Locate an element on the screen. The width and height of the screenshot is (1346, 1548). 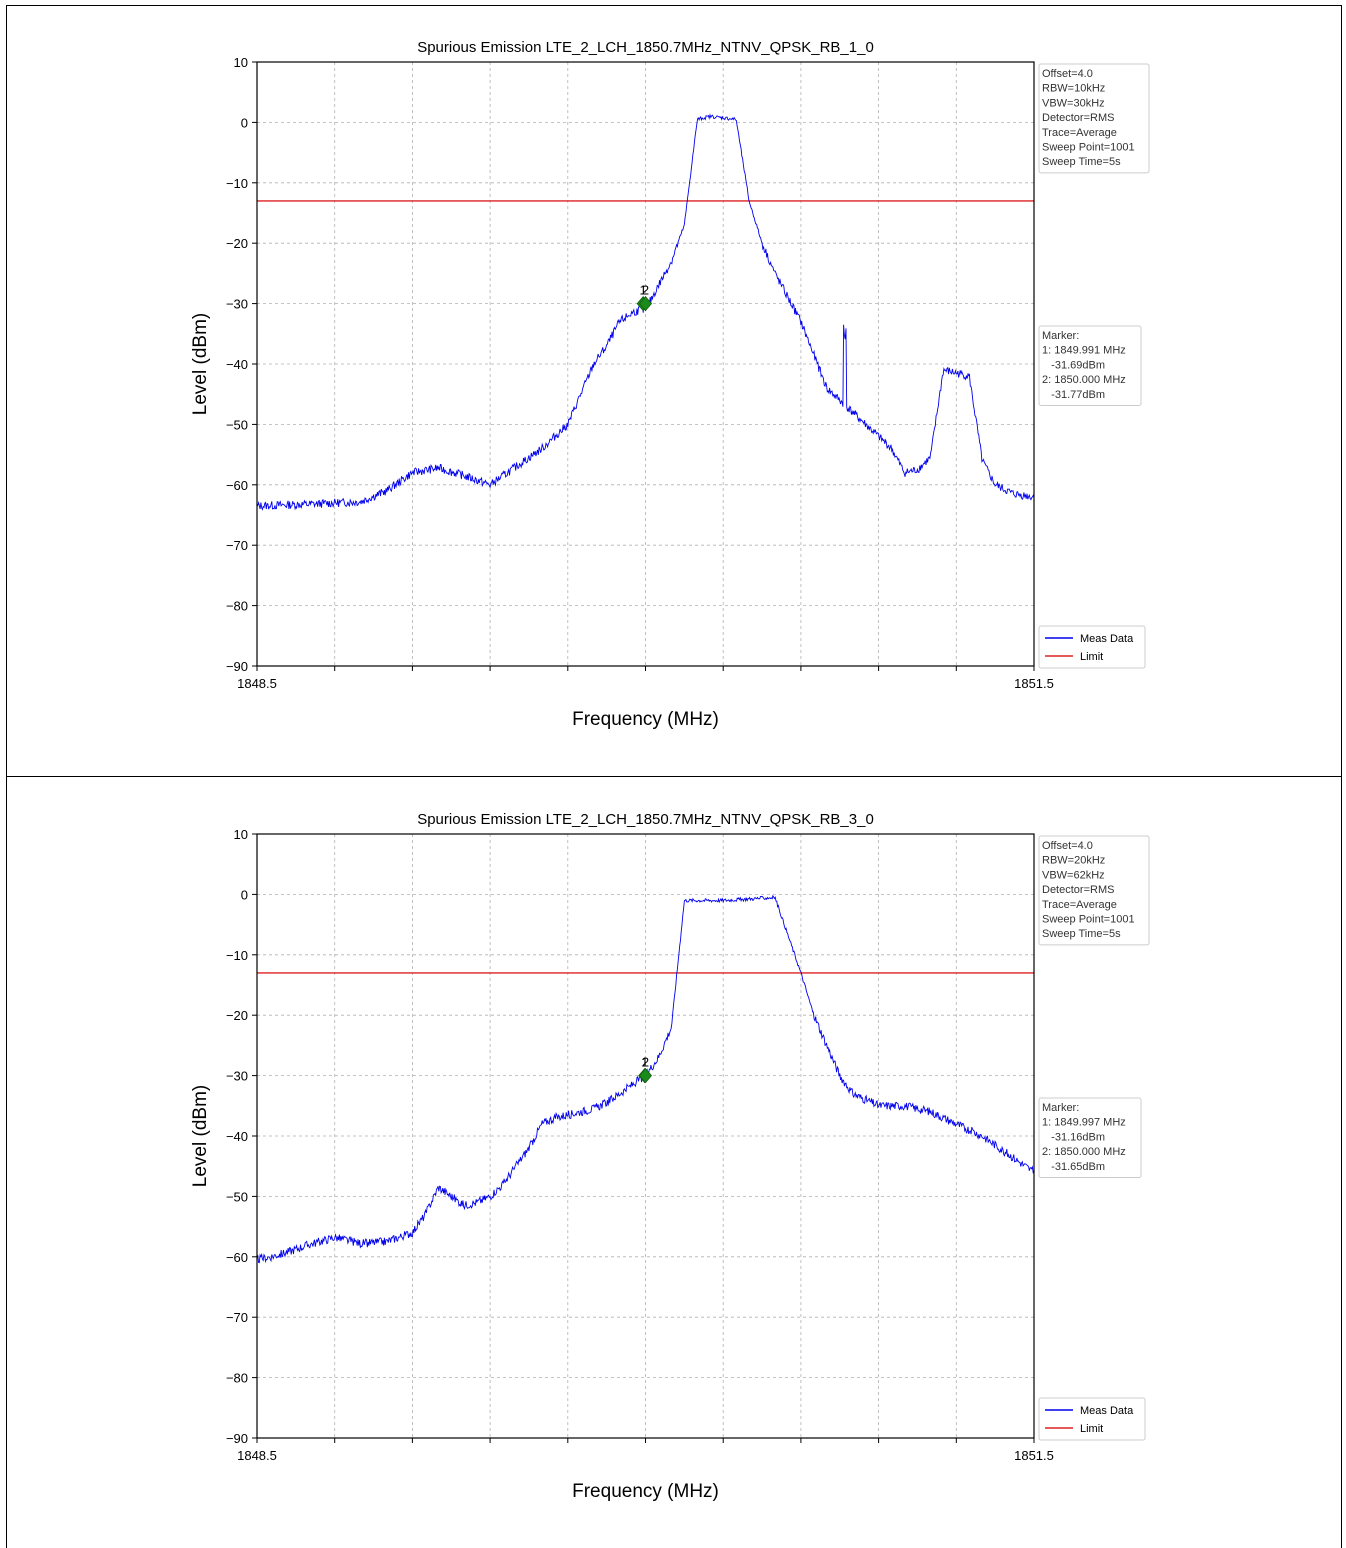
marker-info-line: -31.69dBm is located at coordinates (1073, 365).